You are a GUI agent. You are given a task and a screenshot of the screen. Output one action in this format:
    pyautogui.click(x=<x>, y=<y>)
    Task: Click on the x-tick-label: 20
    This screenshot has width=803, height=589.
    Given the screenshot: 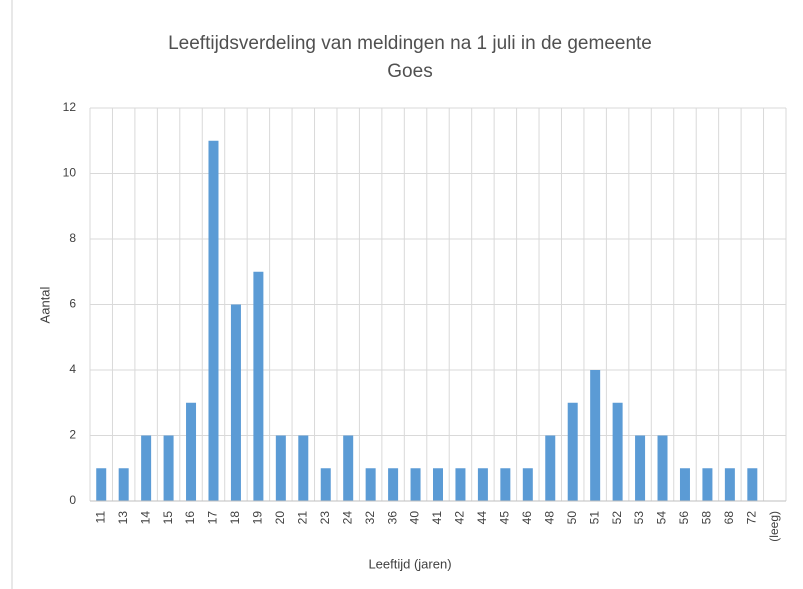 What is the action you would take?
    pyautogui.click(x=280, y=518)
    